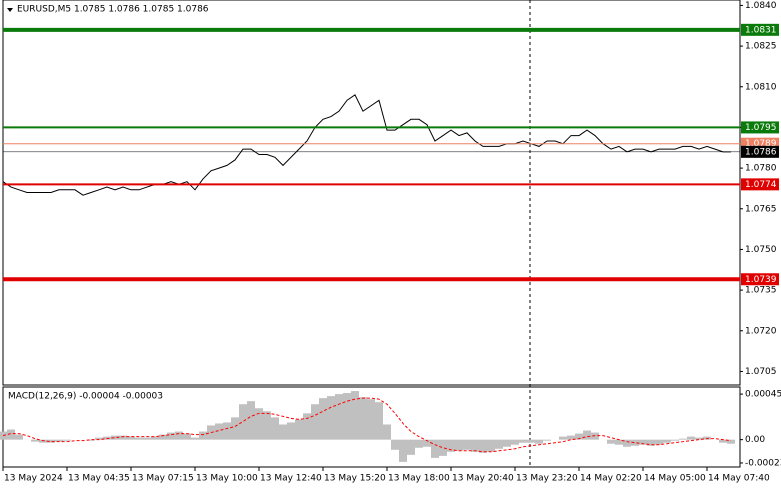 Image resolution: width=781 pixels, height=489 pixels. I want to click on y-tick-label: 0.00045, so click(763, 395).